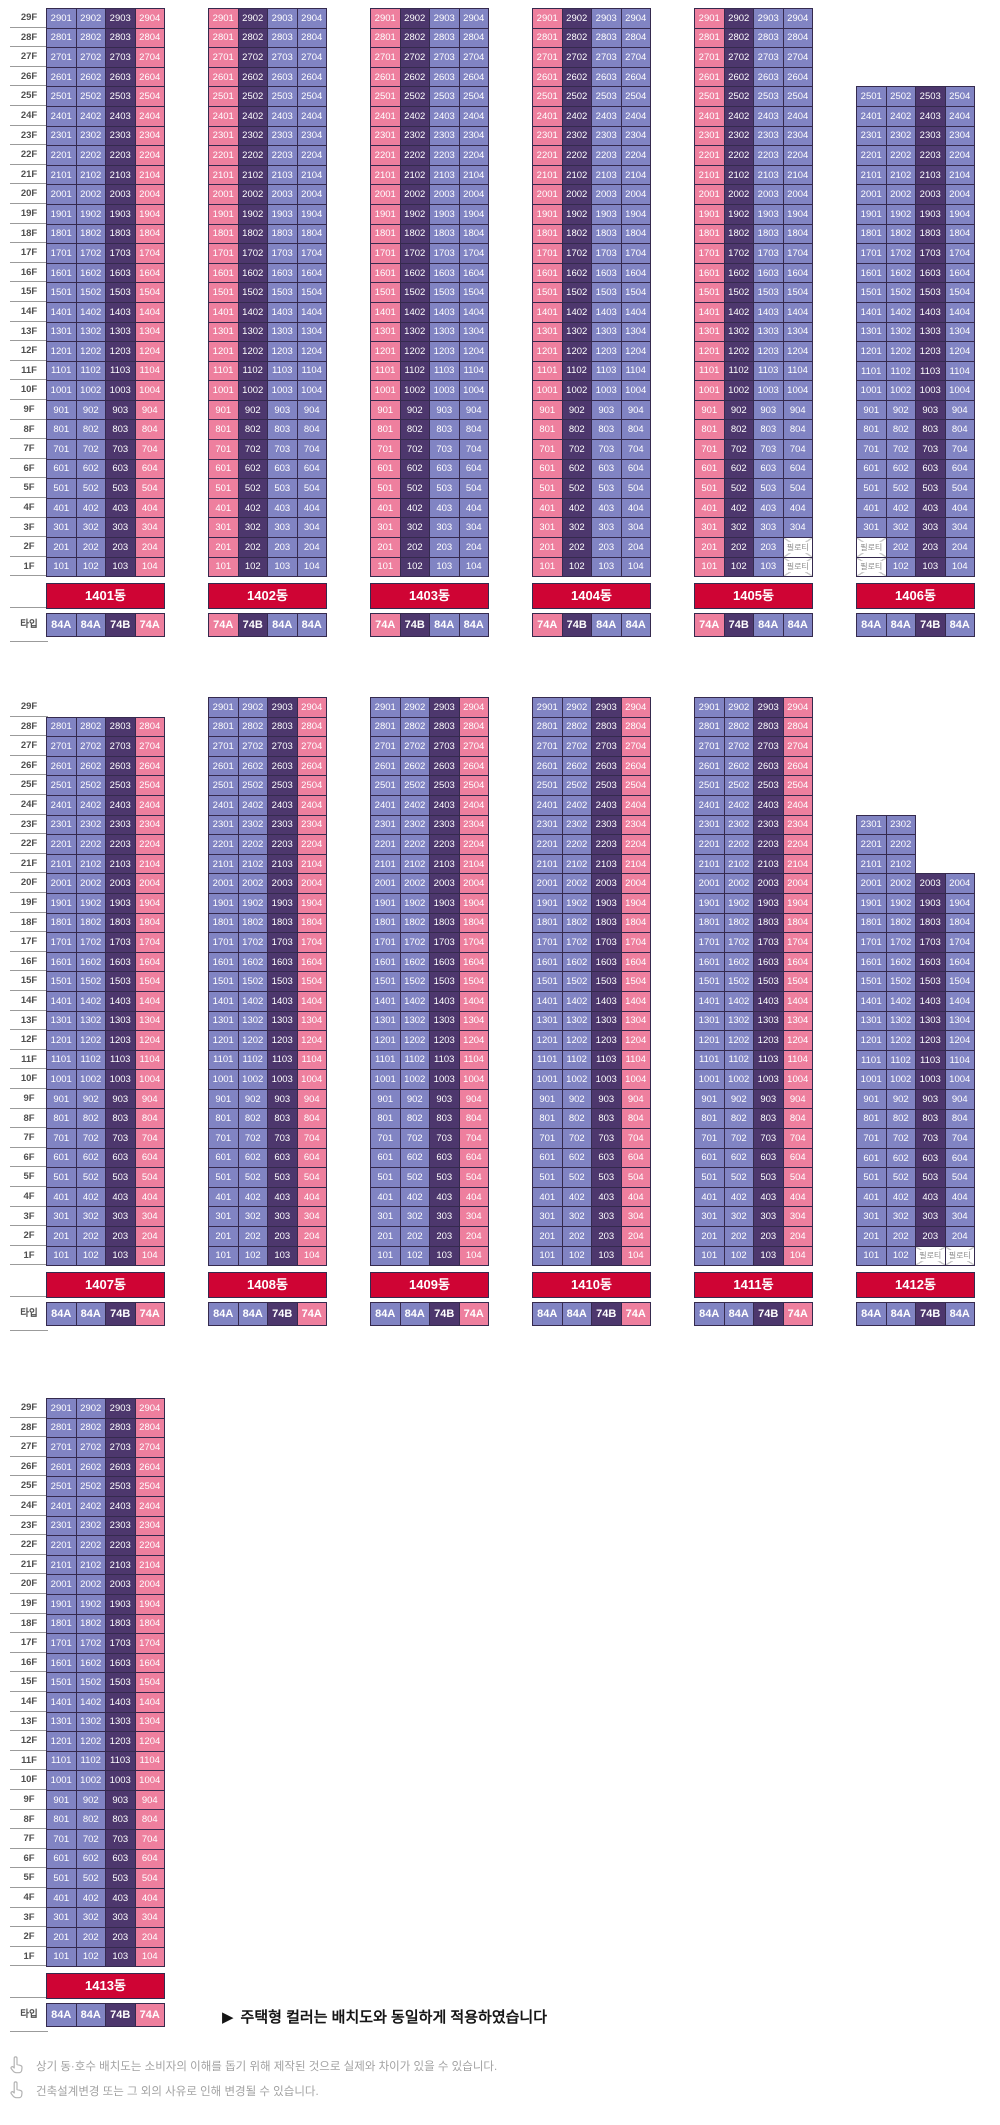 Image resolution: width=1000 pixels, height=2125 pixels. I want to click on unit-cell: 2002, so click(900, 194).